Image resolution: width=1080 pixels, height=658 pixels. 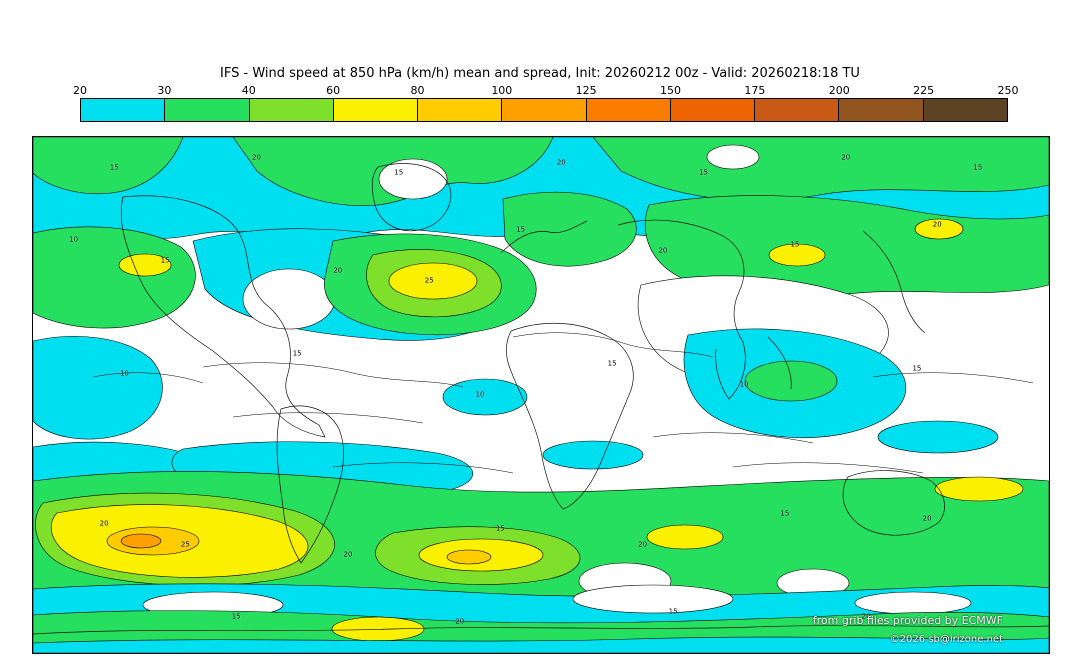 I want to click on attribution-ecmwf: from grib files provided by ECMWF, so click(x=907, y=620).